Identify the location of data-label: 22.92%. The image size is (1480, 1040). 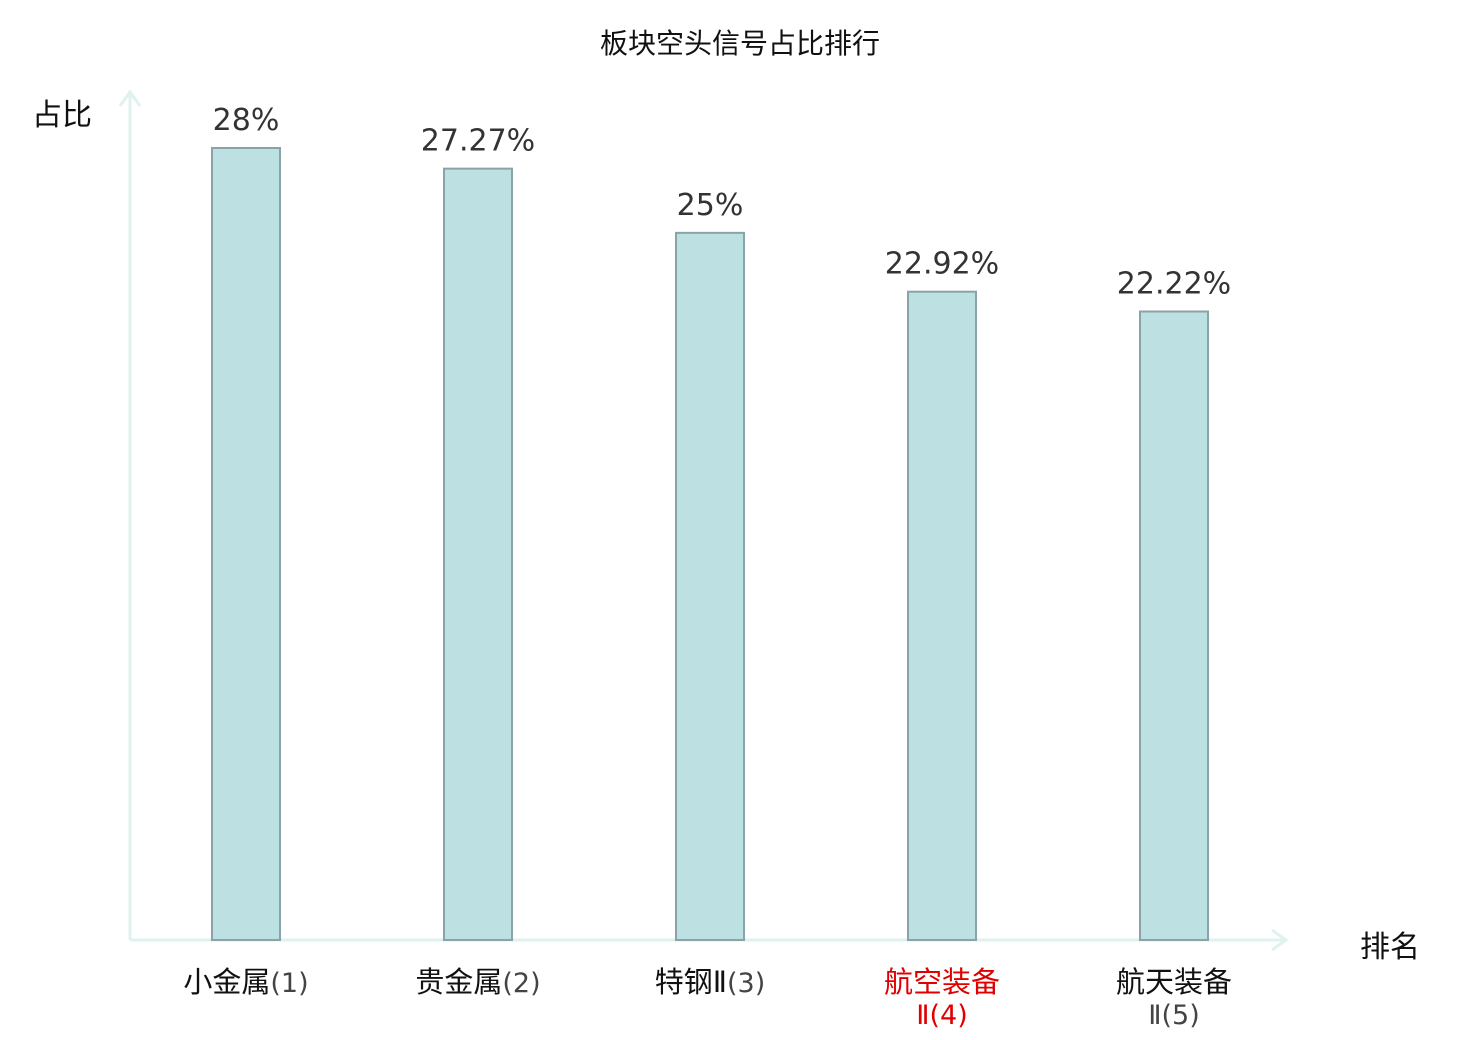
(942, 264).